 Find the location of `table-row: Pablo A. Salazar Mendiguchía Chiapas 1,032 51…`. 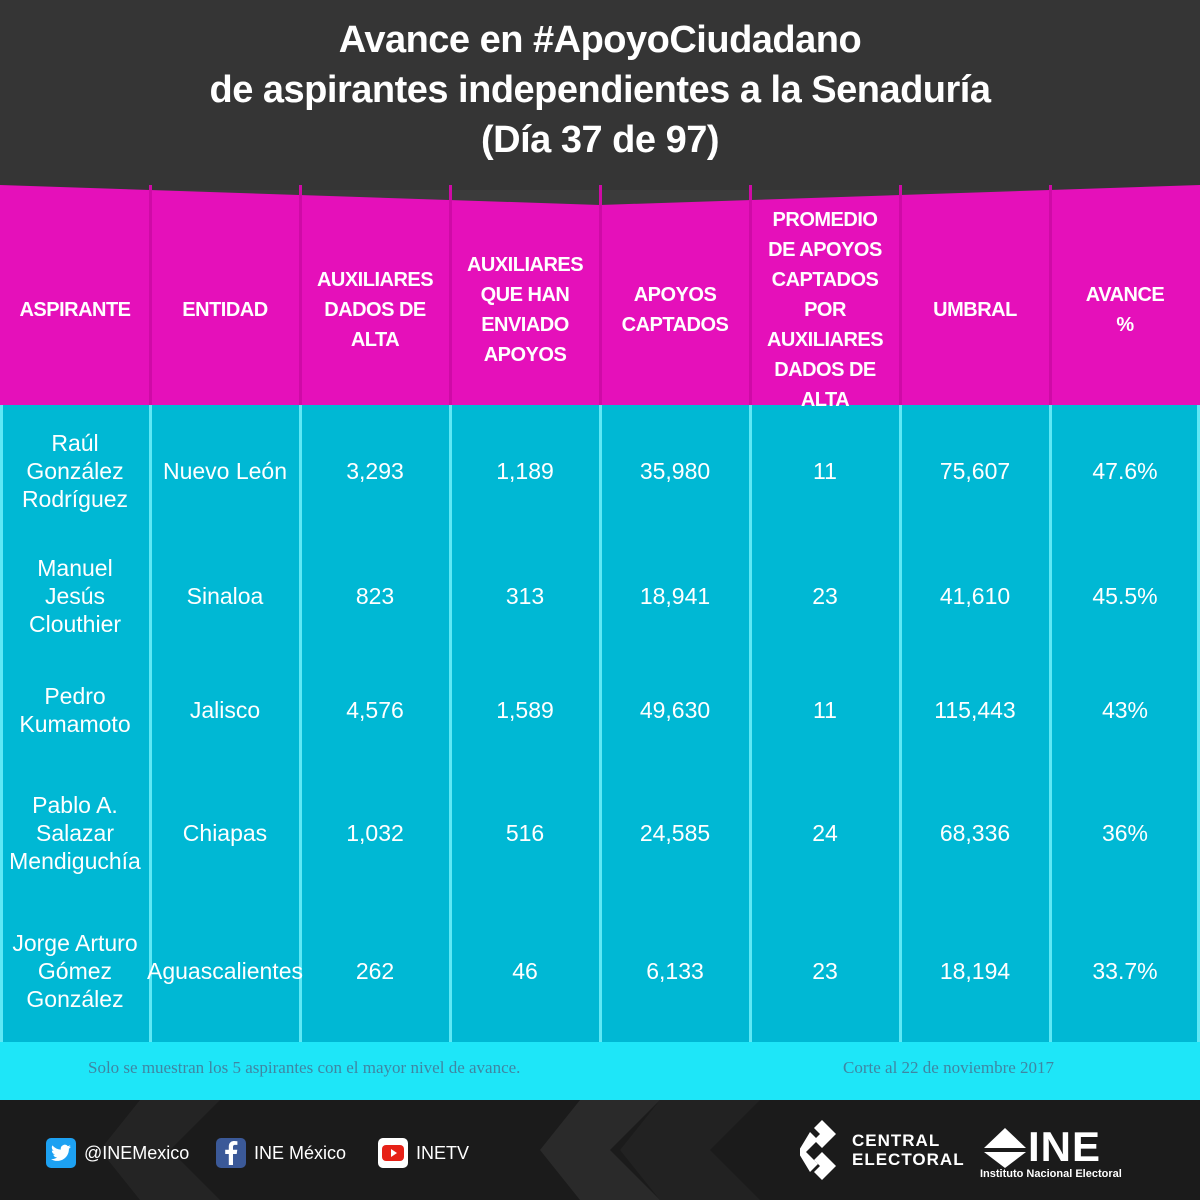

table-row: Pablo A. Salazar Mendiguchía Chiapas 1,032 51… is located at coordinates (600, 832).